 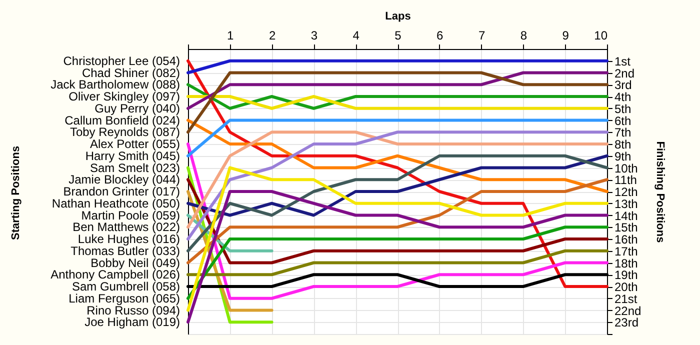 I want to click on y-tick-label: 23rd, so click(x=626, y=323).